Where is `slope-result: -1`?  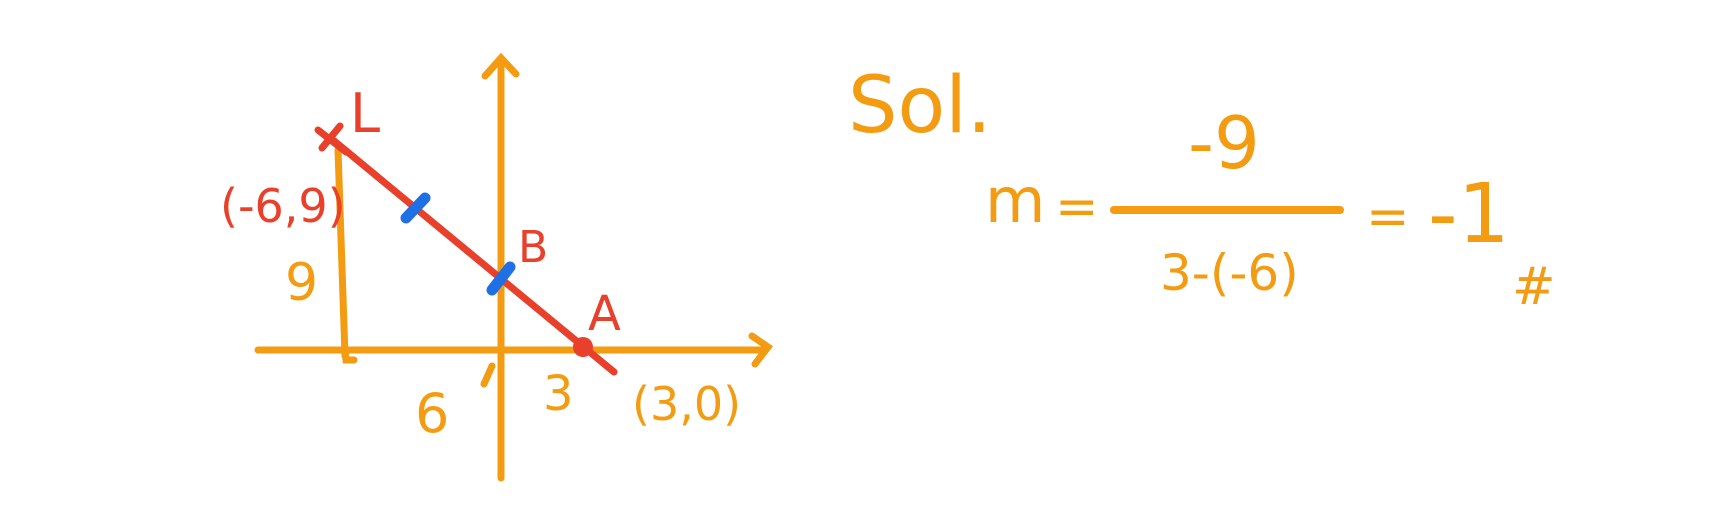
slope-result: -1 is located at coordinates (1469, 214).